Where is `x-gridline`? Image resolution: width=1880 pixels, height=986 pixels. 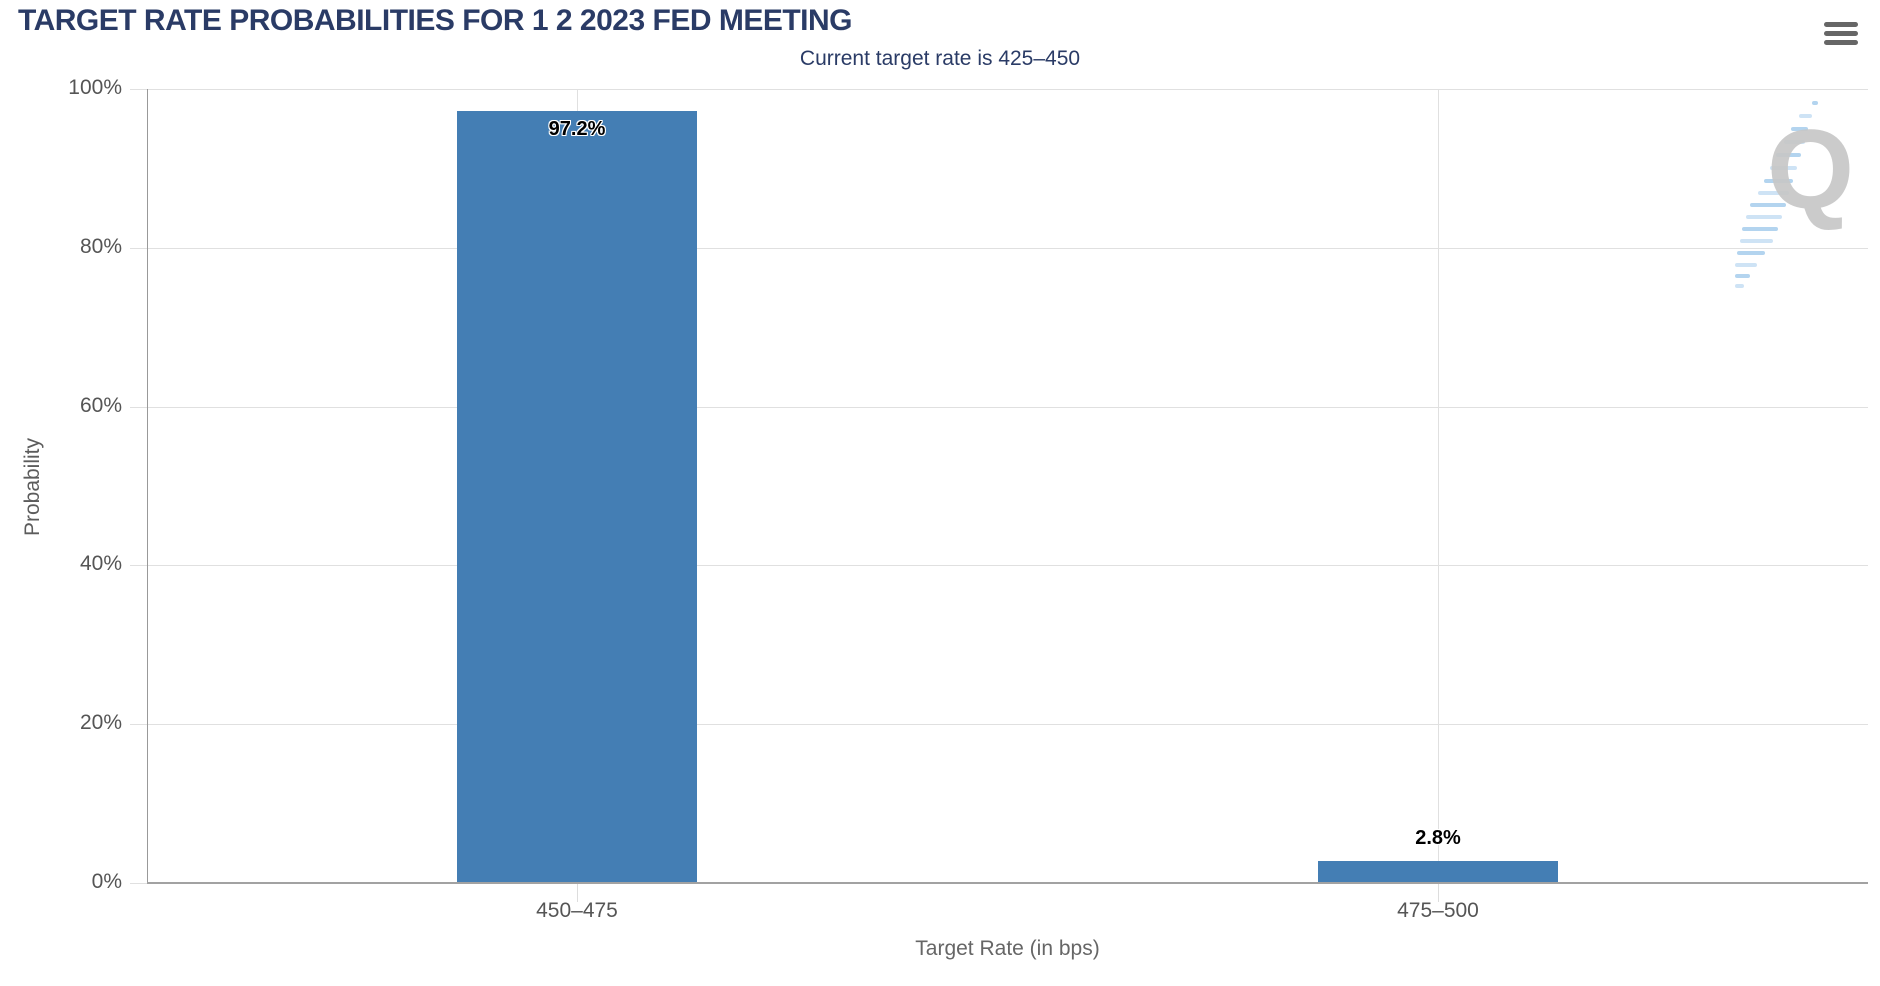
x-gridline is located at coordinates (1438, 486).